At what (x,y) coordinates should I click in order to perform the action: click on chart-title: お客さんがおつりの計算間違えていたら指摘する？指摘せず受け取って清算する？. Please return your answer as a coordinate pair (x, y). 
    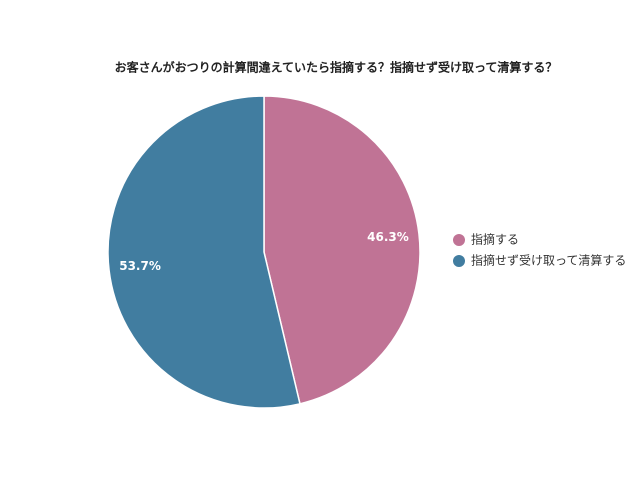
    Looking at the image, I should click on (336, 67).